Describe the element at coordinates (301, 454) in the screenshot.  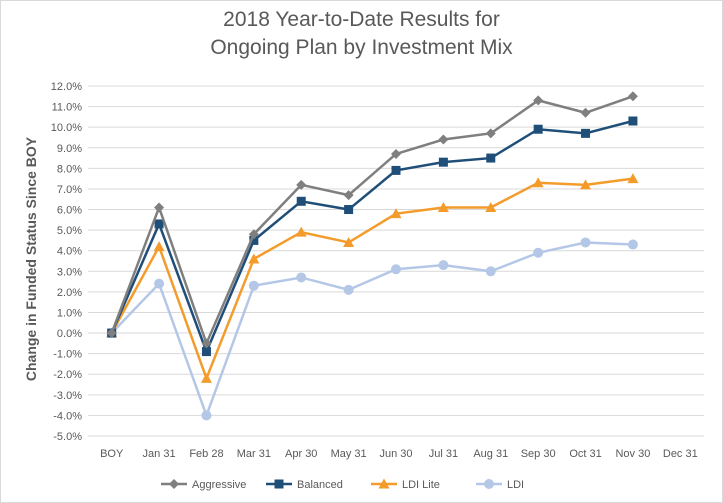
I see `x-tick-label: Apr 30` at that location.